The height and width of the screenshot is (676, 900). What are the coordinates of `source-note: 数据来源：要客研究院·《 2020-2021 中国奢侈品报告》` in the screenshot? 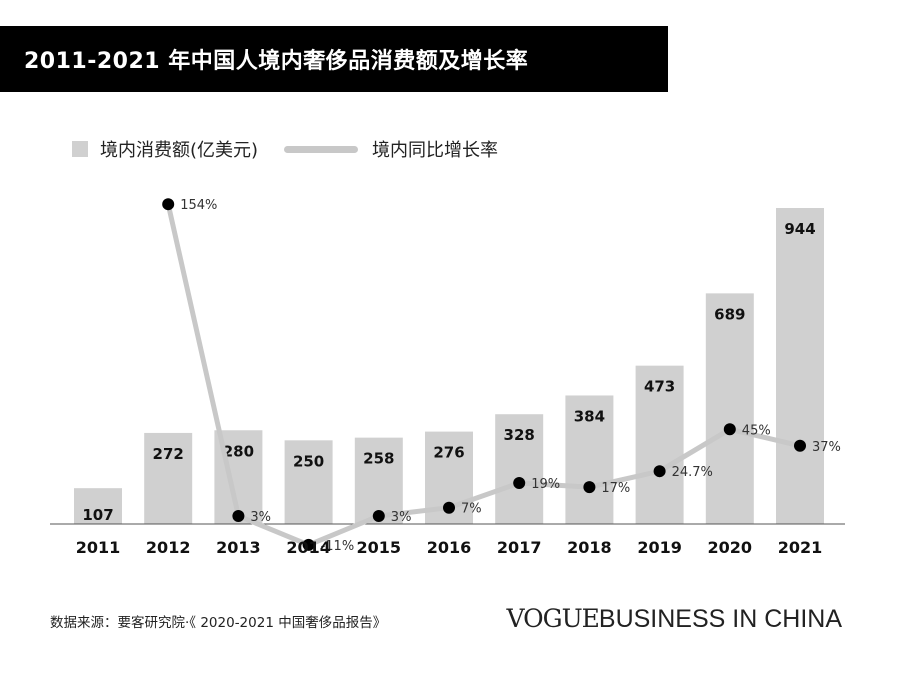 It's located at (218, 623).